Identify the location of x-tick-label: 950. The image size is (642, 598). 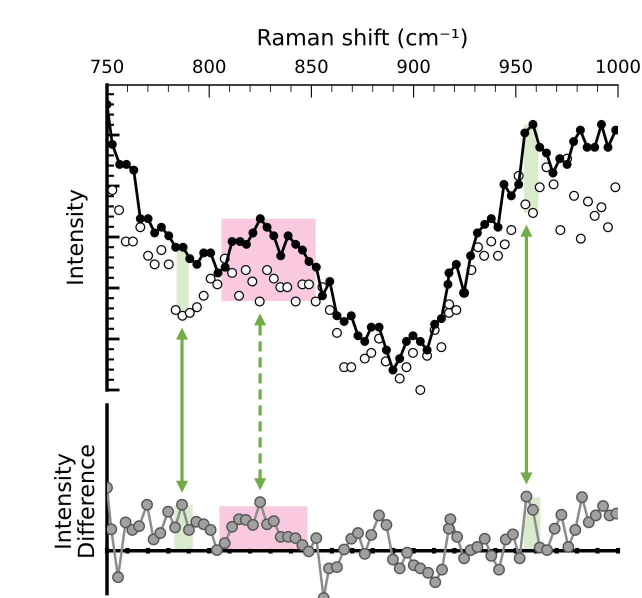
(516, 67).